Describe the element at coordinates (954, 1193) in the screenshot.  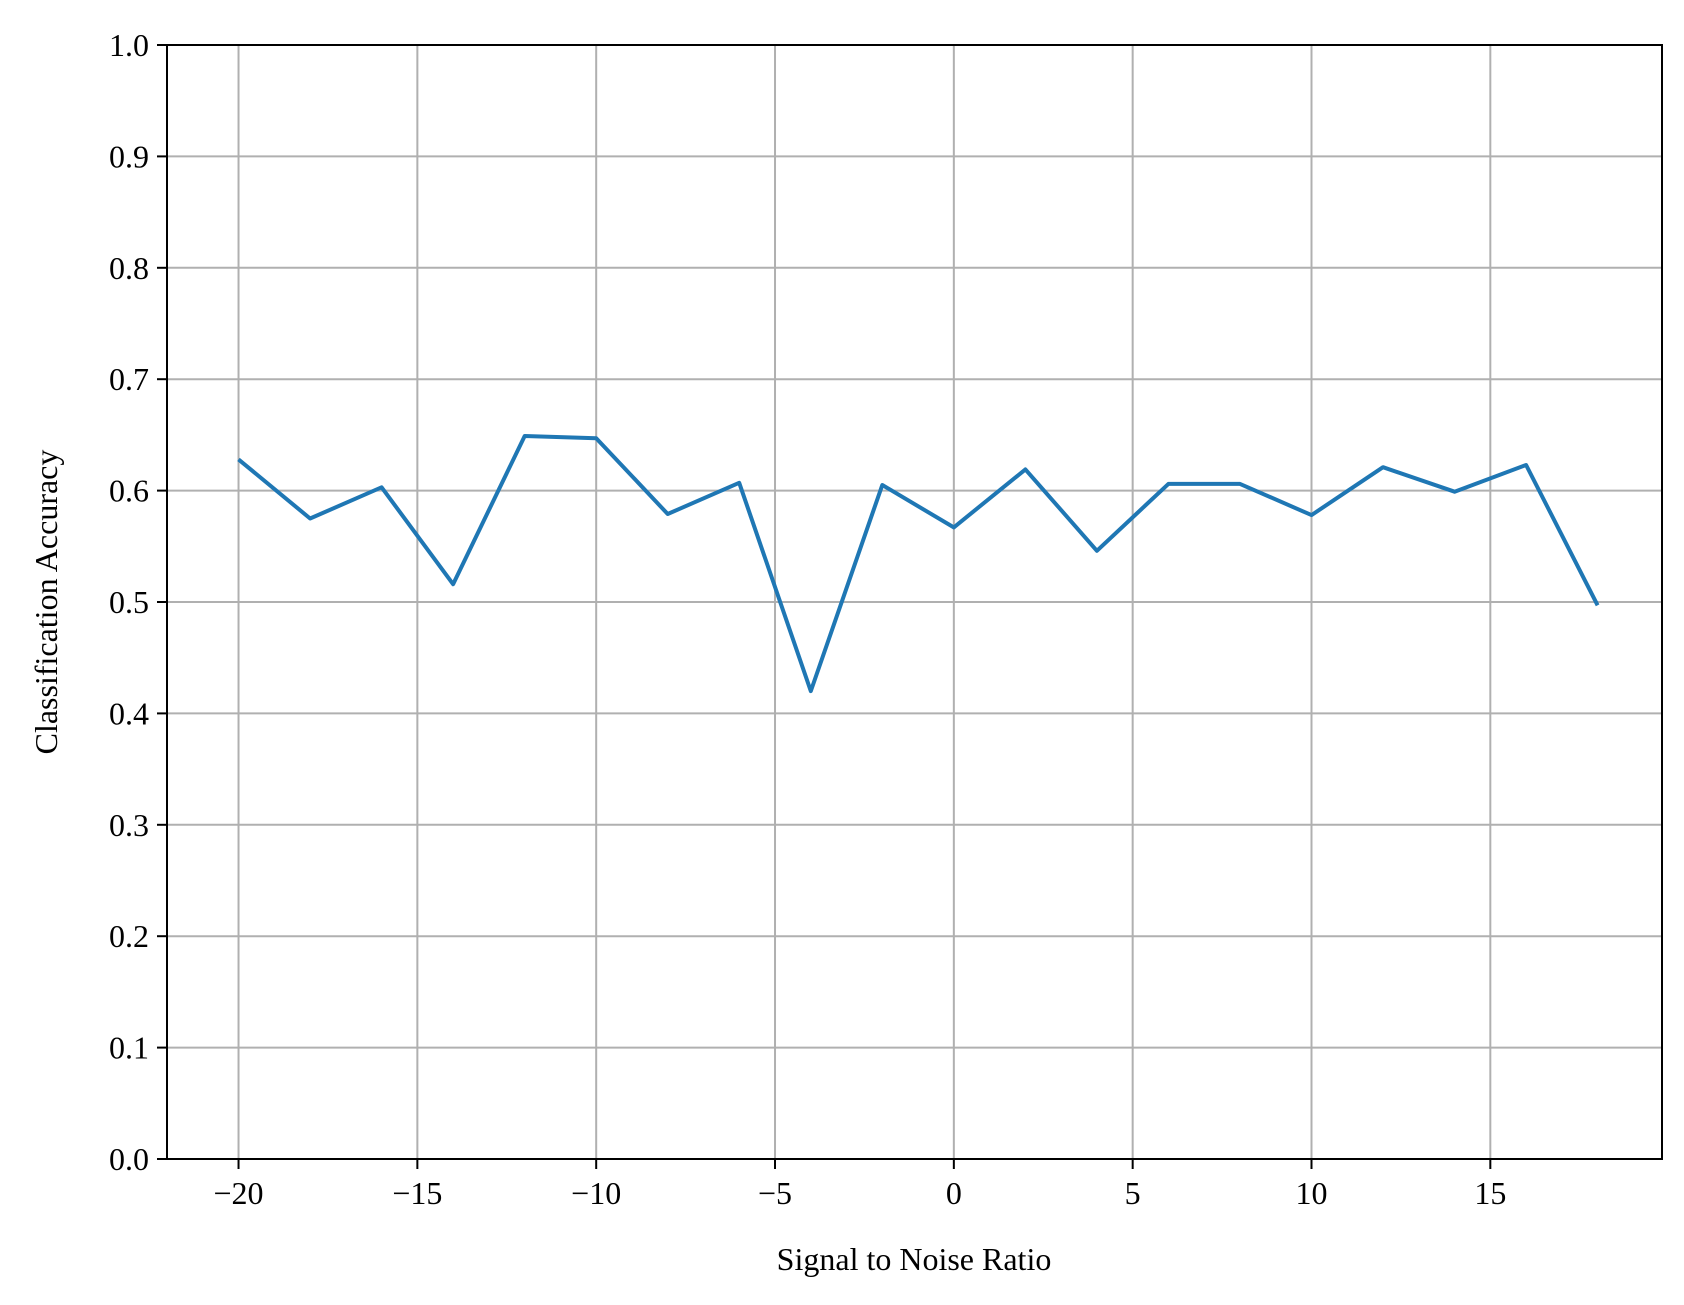
I see `x-tick-label: 0` at that location.